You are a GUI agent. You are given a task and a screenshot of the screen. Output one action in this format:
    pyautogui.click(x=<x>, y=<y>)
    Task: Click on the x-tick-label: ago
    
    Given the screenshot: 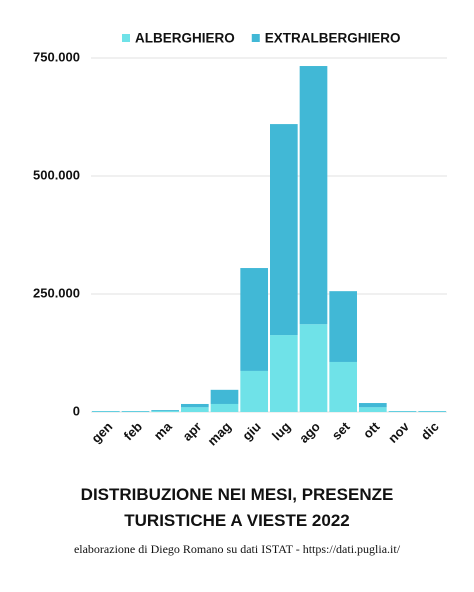 What is the action you would take?
    pyautogui.click(x=309, y=432)
    